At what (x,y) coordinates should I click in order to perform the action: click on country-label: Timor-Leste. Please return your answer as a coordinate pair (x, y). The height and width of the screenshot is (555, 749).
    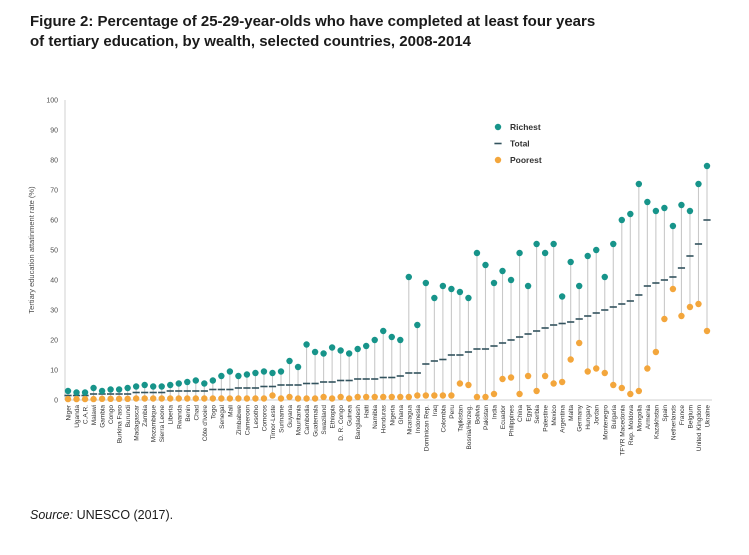
    Looking at the image, I should click on (273, 422).